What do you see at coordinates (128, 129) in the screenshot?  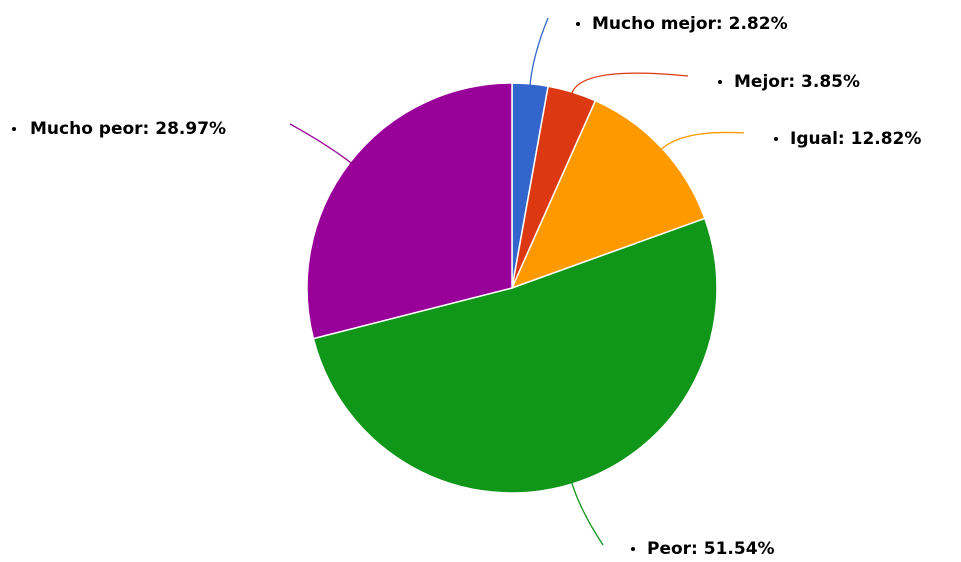 I see `data-label: Mucho peor: 28.97%` at bounding box center [128, 129].